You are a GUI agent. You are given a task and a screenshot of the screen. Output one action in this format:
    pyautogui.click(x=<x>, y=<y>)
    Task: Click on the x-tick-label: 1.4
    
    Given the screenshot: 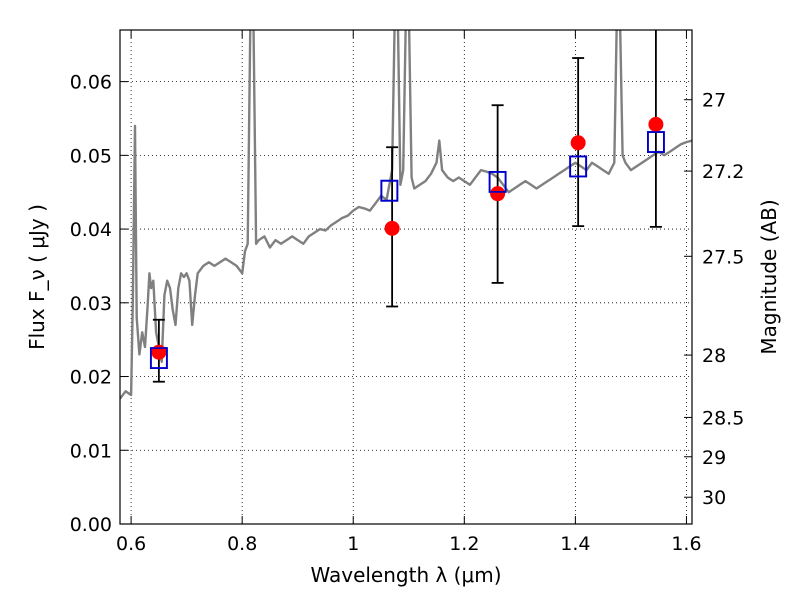 What is the action you would take?
    pyautogui.click(x=575, y=544)
    